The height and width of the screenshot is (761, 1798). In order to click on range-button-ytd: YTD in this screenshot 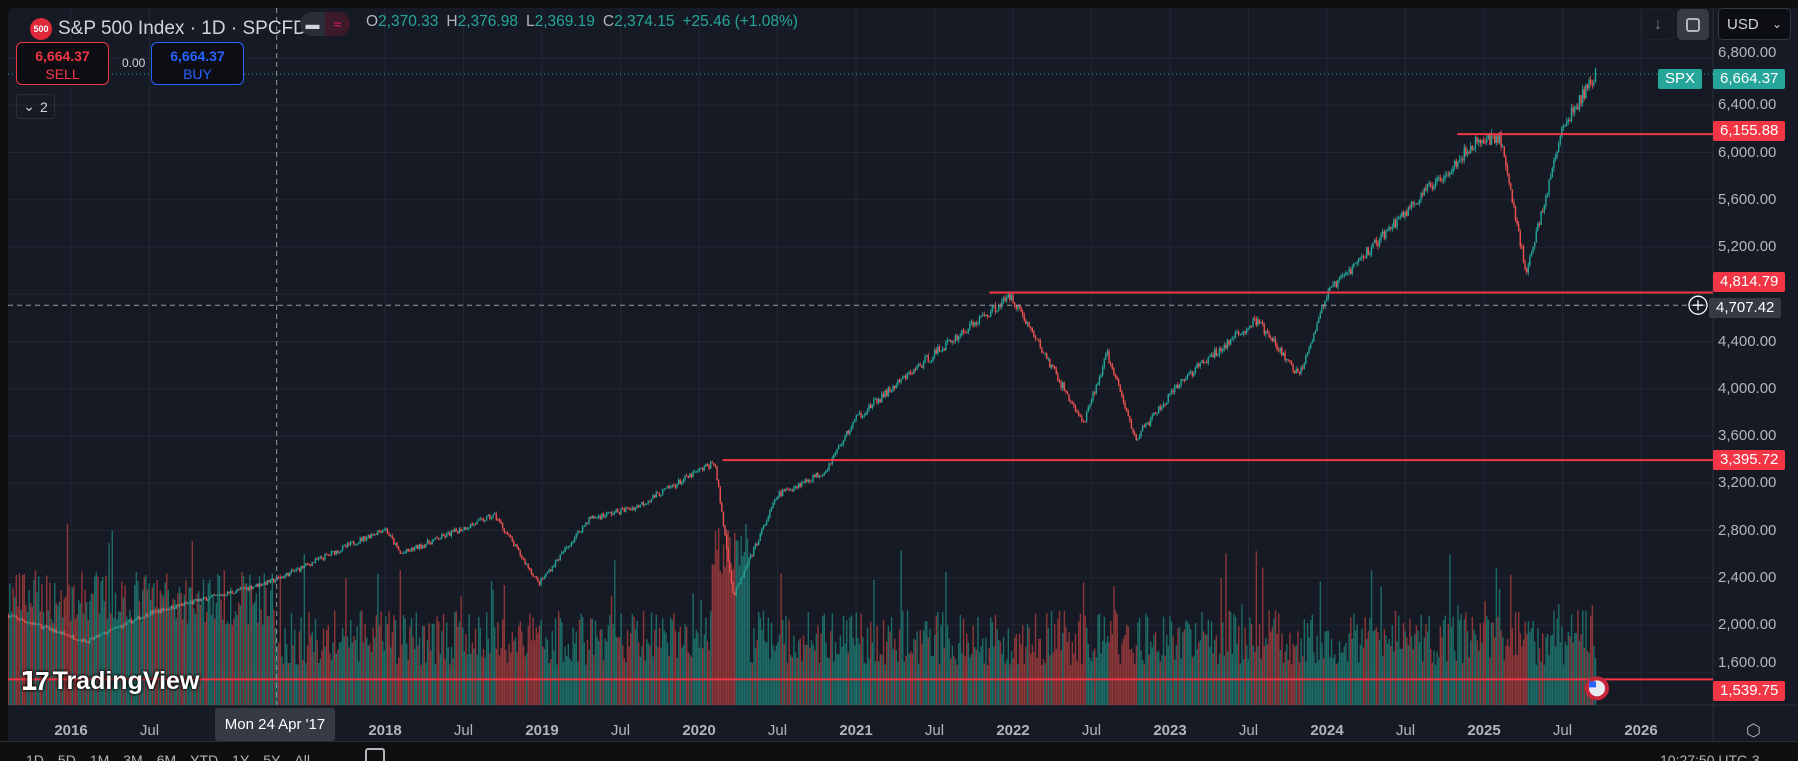, I will do `click(204, 756)`.